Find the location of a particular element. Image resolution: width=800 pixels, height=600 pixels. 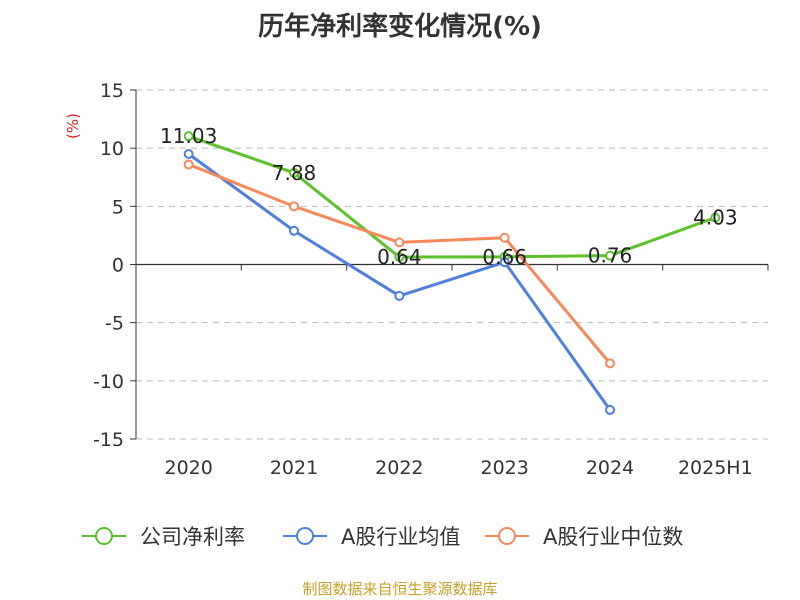

y-tick-label: 10 is located at coordinates (112, 149).